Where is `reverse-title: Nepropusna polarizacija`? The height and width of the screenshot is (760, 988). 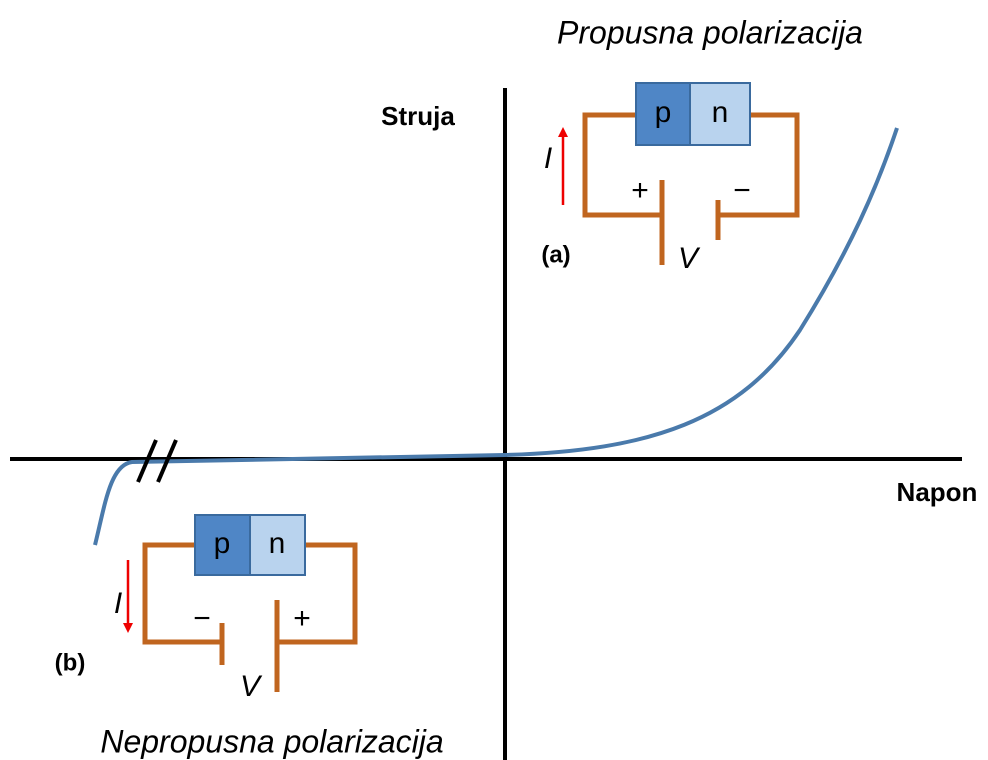
reverse-title: Nepropusna polarizacija is located at coordinates (271, 741).